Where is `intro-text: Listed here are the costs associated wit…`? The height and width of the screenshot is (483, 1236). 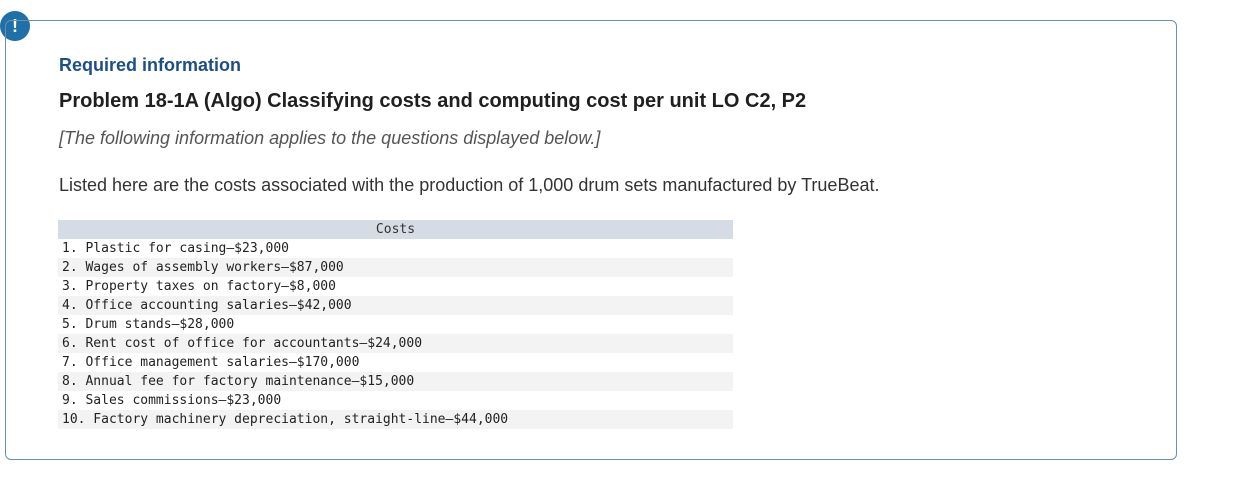 intro-text: Listed here are the costs associated wit… is located at coordinates (469, 185).